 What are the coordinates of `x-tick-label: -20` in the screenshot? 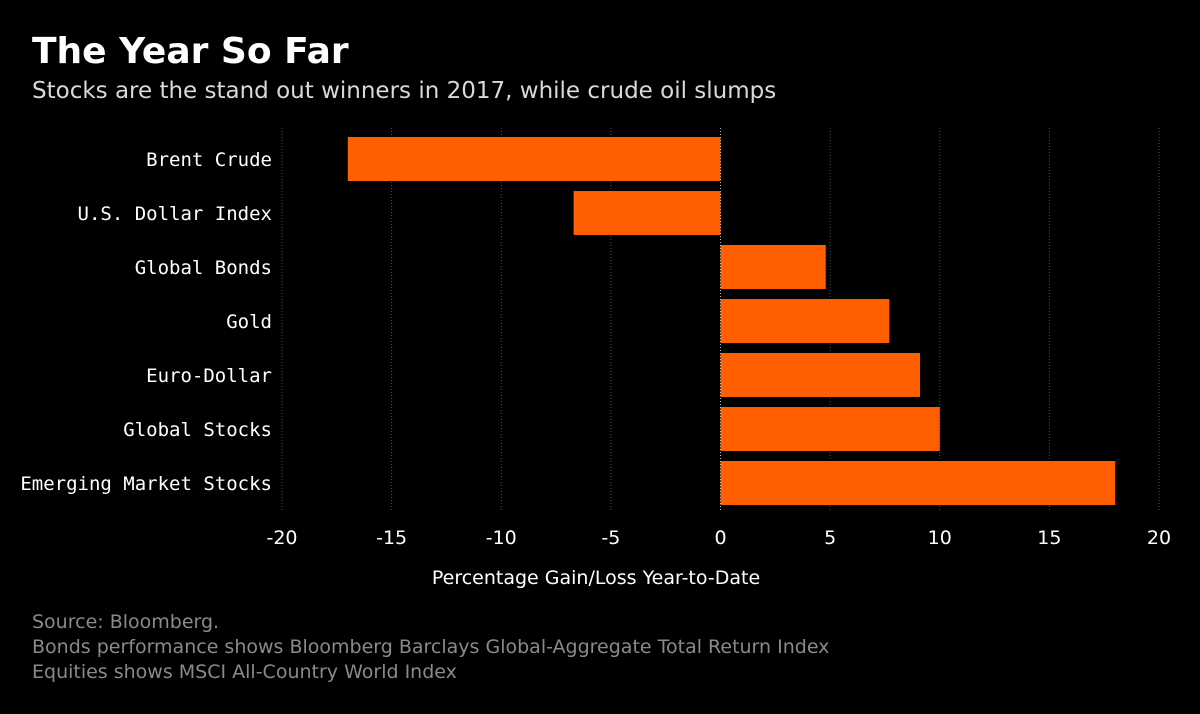 It's located at (281, 538).